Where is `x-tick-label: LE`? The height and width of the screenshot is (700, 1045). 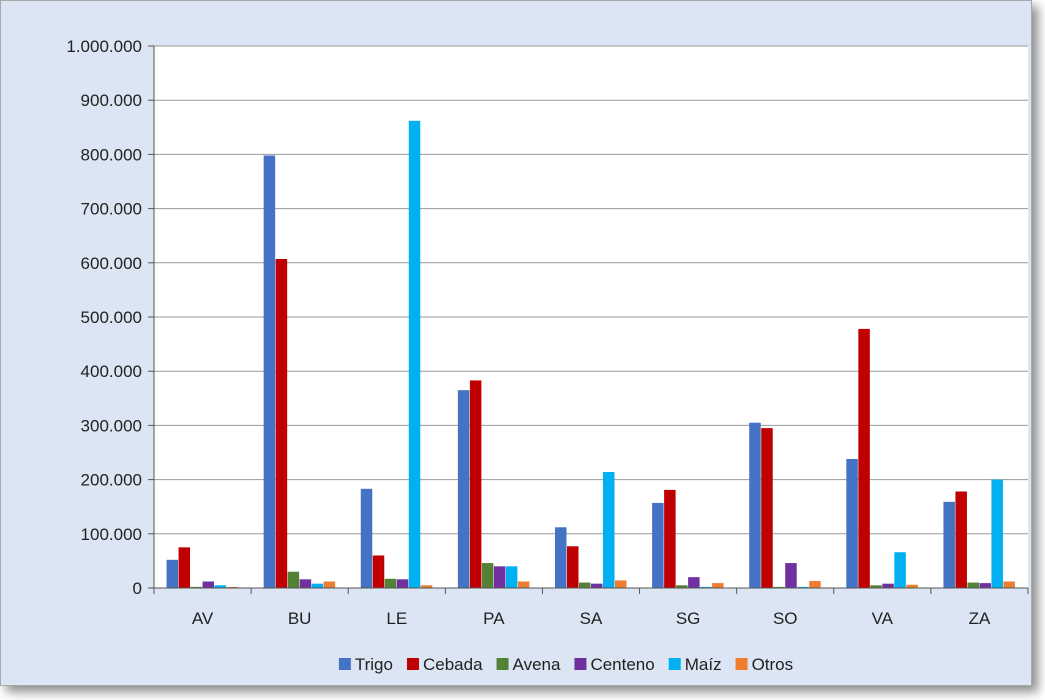 x-tick-label: LE is located at coordinates (396, 618).